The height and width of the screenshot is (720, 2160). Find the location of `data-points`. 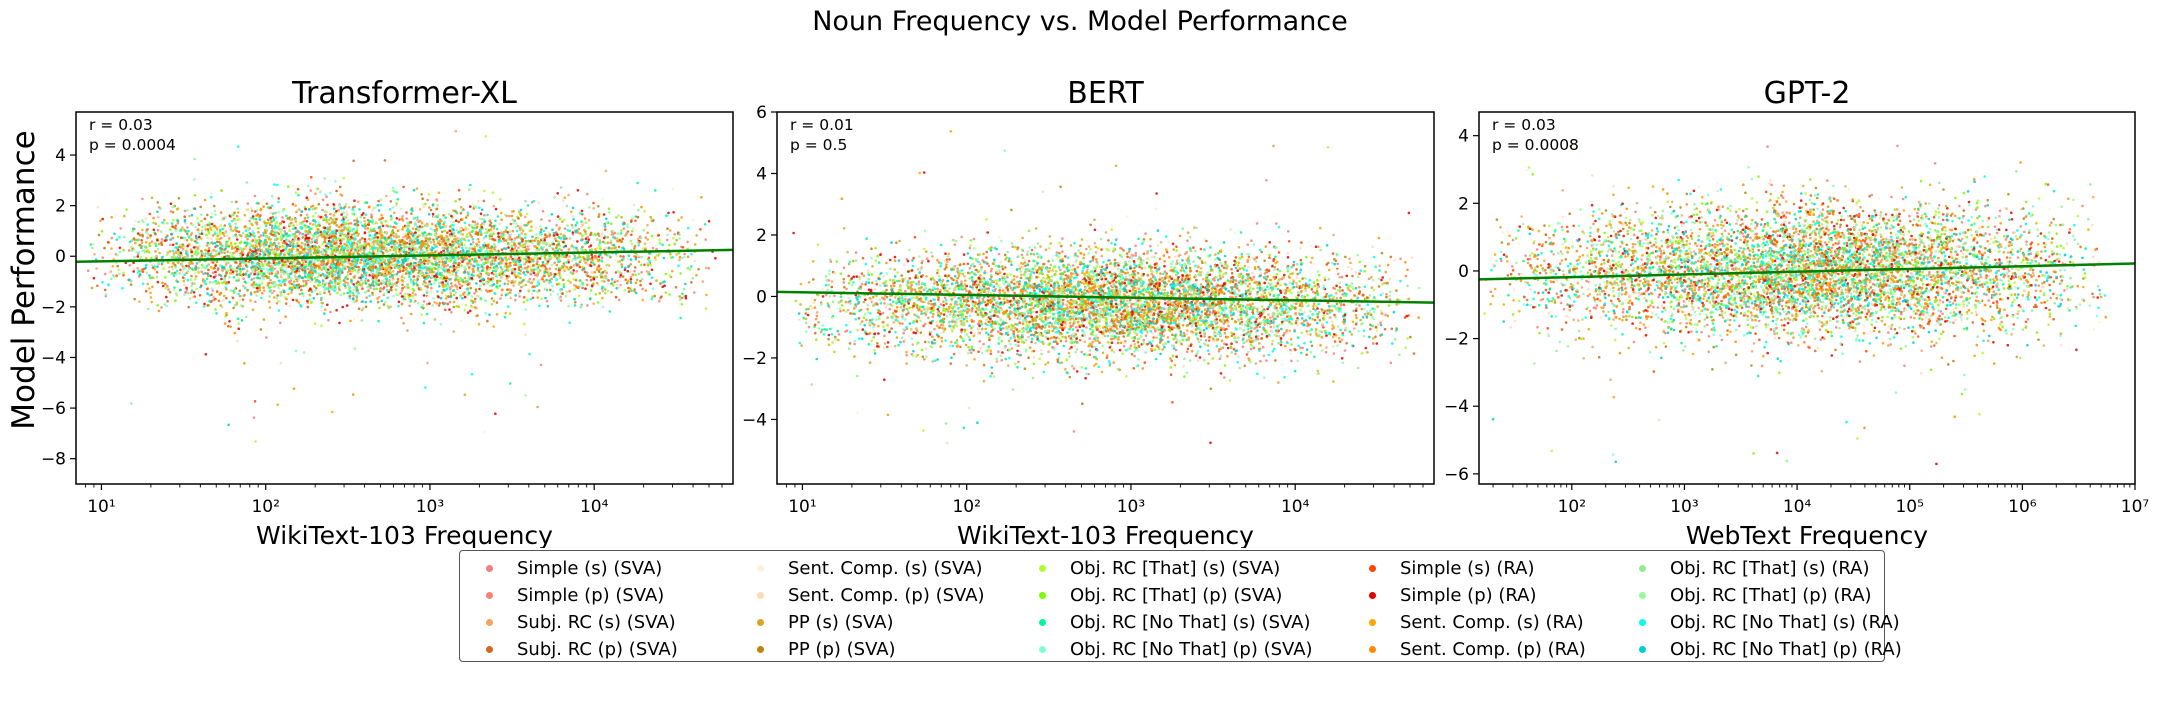

data-points is located at coordinates (401, 286).